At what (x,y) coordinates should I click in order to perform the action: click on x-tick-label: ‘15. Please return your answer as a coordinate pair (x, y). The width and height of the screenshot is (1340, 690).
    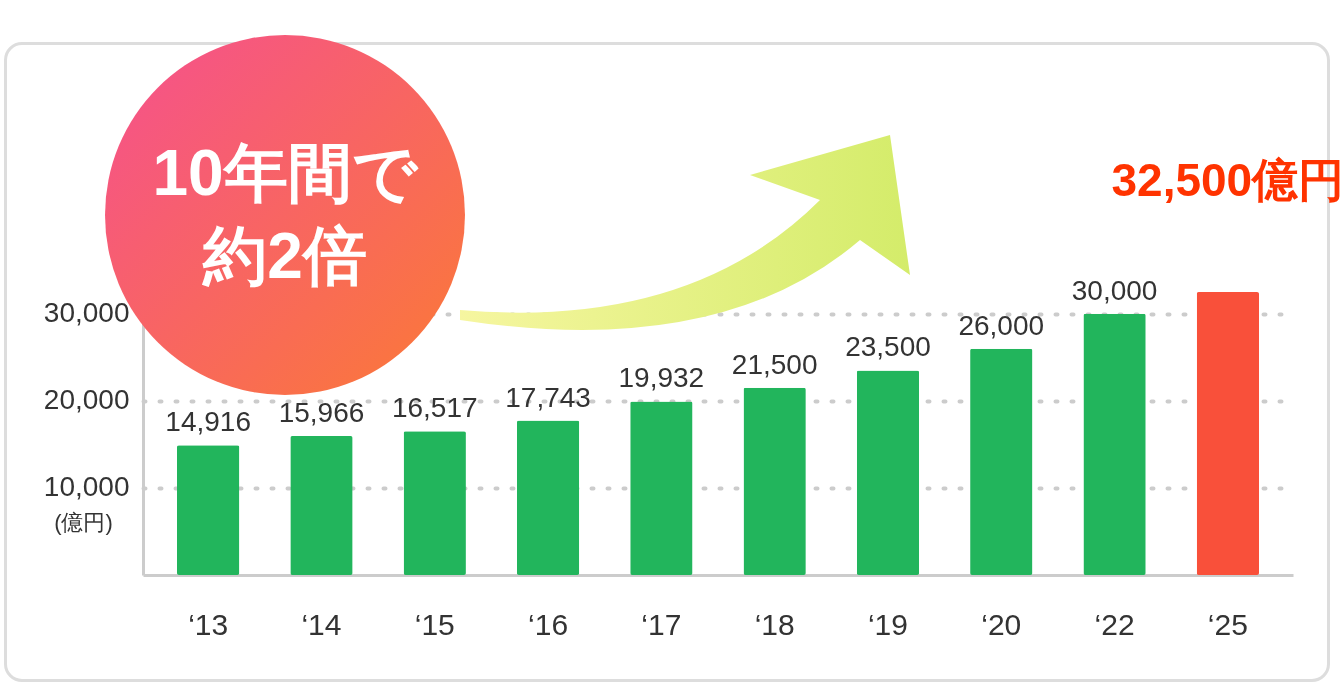
    Looking at the image, I should click on (434, 624).